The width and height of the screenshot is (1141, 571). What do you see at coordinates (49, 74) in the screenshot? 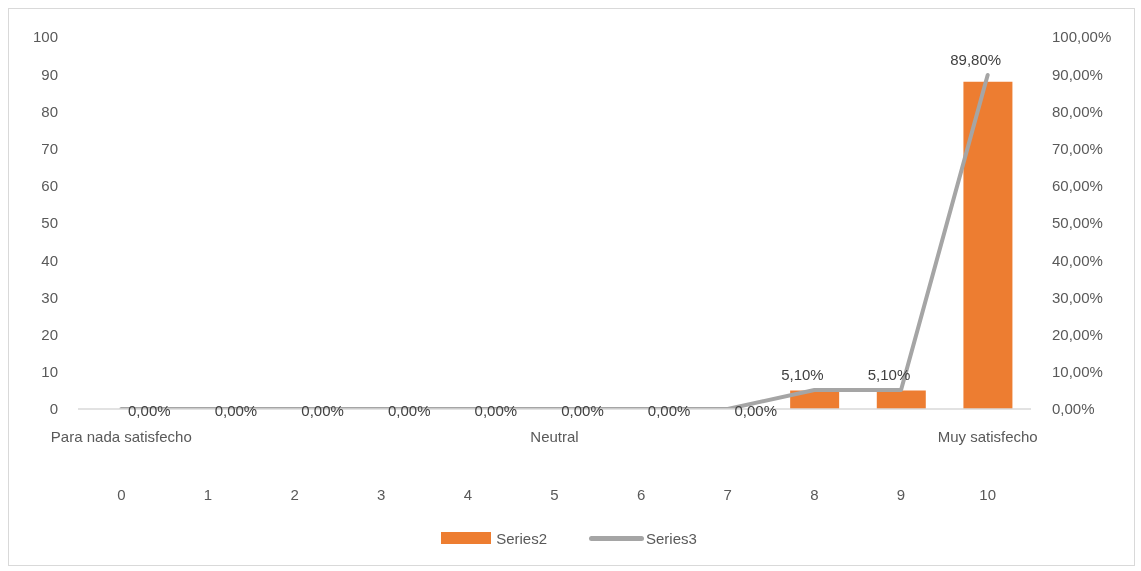
I see `y-tick-label: 90` at bounding box center [49, 74].